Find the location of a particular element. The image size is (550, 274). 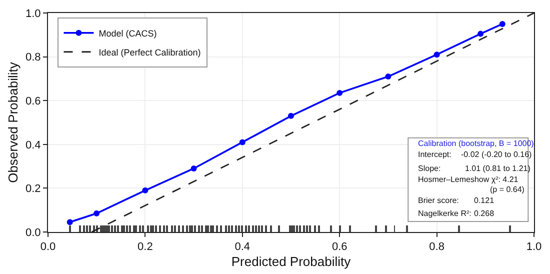

y-tick-label: 0.0 is located at coordinates (33, 232).